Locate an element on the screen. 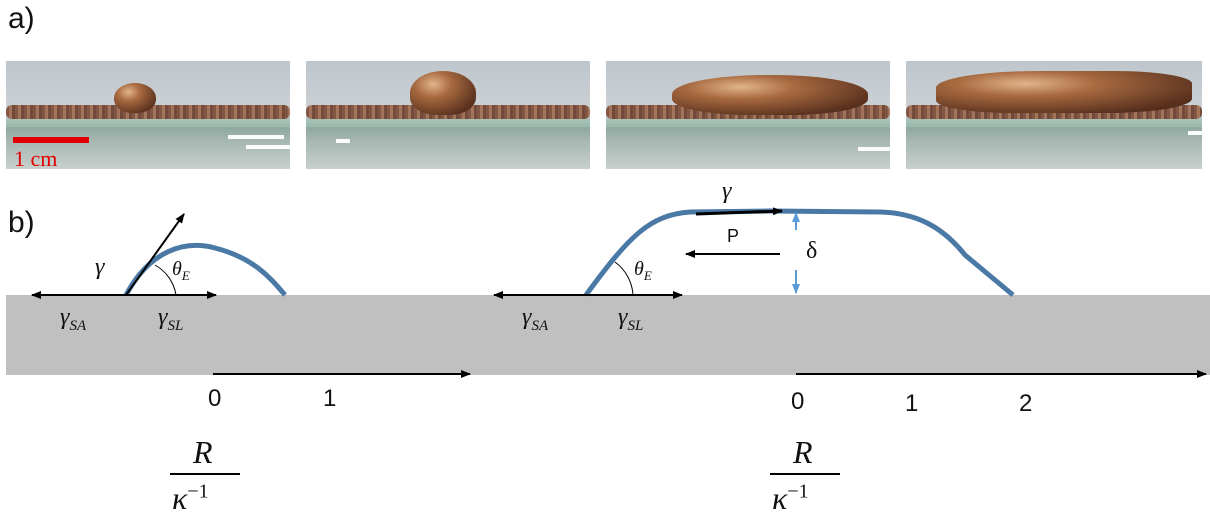 The image size is (1210, 519). small-gamma-sa-label: γSA is located at coordinates (73, 319).